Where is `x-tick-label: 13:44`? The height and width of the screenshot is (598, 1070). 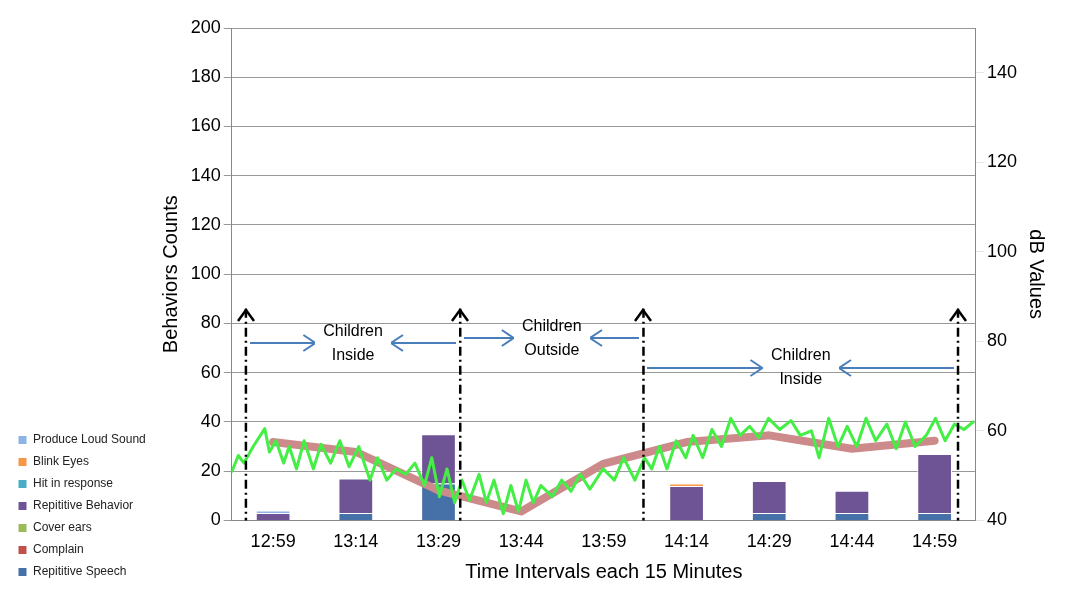 x-tick-label: 13:44 is located at coordinates (521, 541).